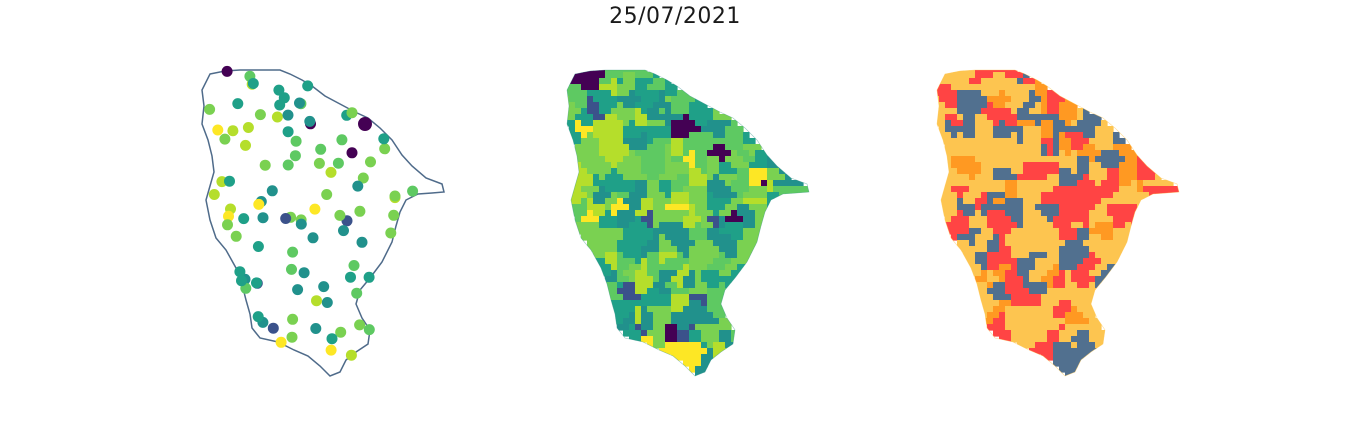 This screenshot has height=444, width=1350. I want to click on figure-title: 25/07/2021, so click(675, 16).